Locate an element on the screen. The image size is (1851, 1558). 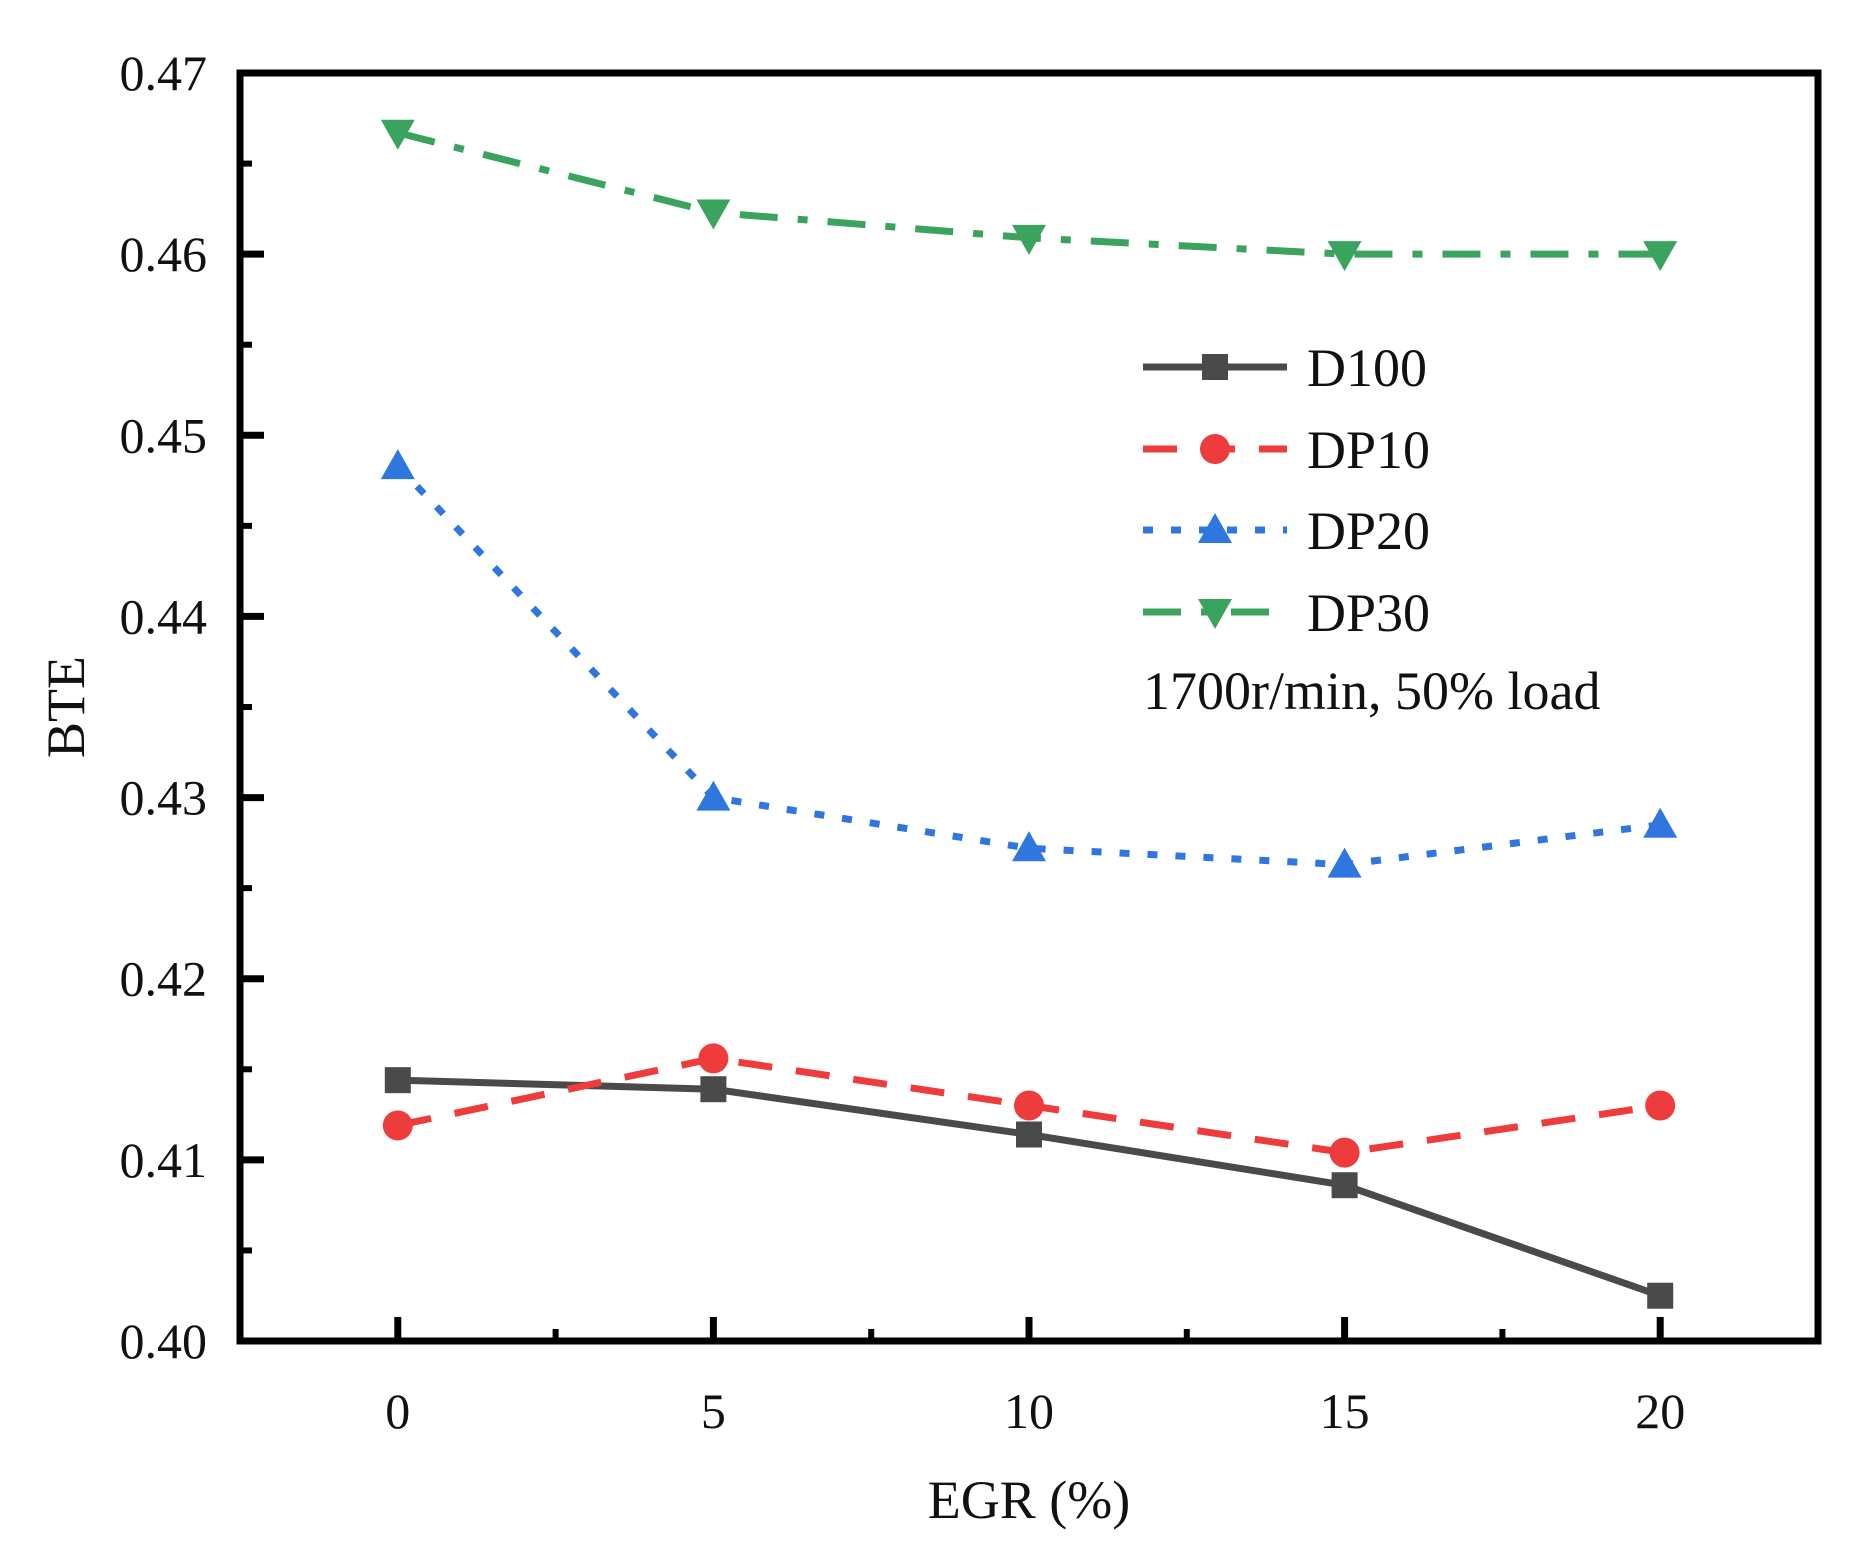
y-tick-label: 0.47 is located at coordinates (164, 73).